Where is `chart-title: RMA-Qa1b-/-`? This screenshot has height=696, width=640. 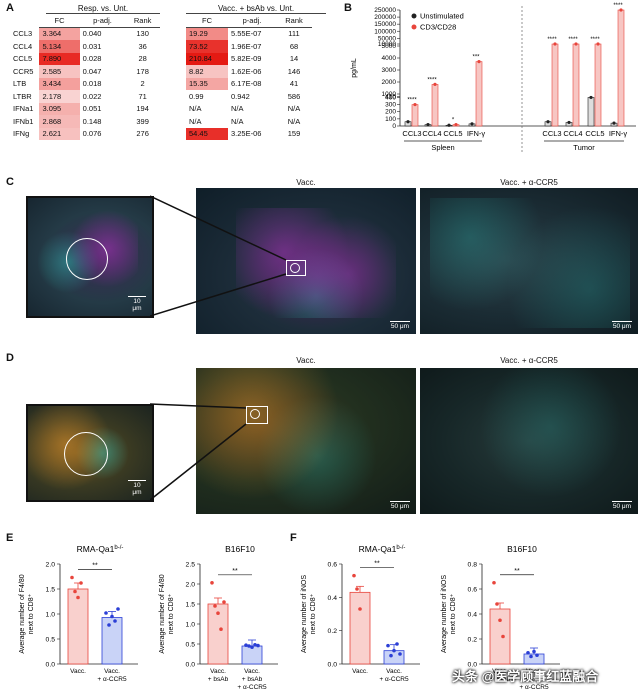
chart-title: RMA-Qa1b-/- is located at coordinates (382, 549).